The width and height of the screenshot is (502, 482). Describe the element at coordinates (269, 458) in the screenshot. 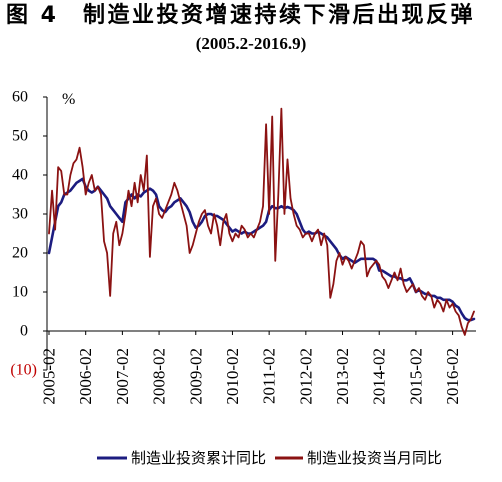

I see `legend: 制造业投资累计同比 制造业投资当月同比` at that location.